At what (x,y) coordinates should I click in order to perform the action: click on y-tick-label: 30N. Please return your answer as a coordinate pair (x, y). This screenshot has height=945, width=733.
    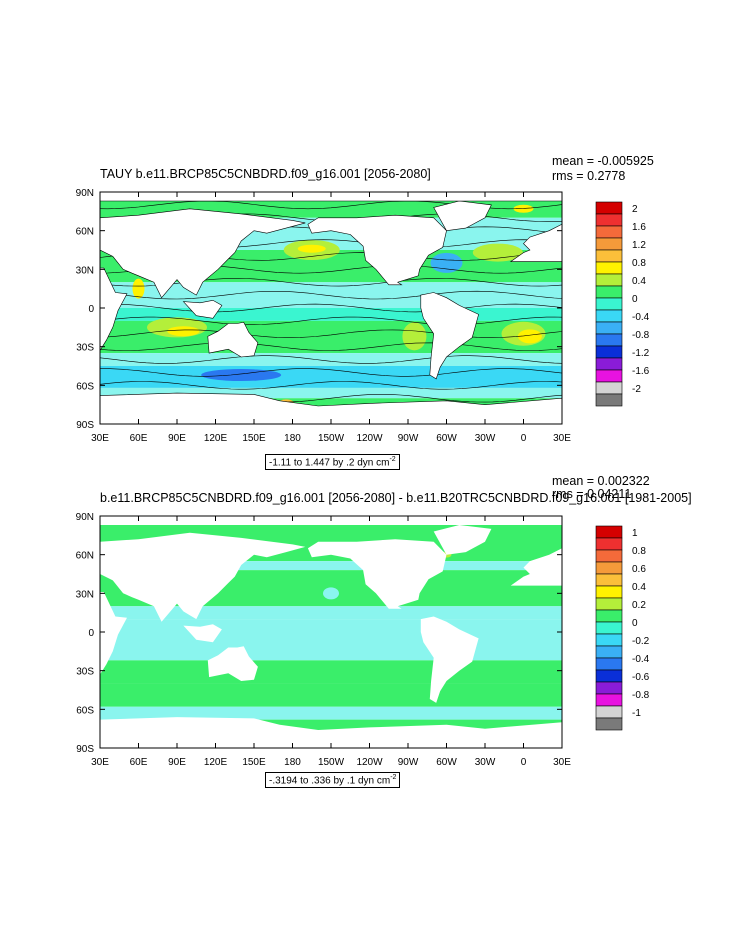
    Looking at the image, I should click on (85, 270).